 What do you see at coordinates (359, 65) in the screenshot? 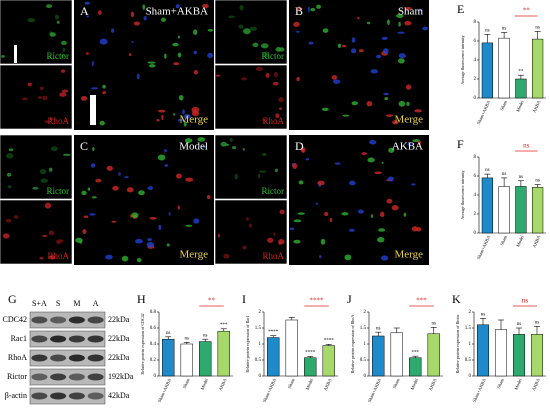
I see `merge-image` at bounding box center [359, 65].